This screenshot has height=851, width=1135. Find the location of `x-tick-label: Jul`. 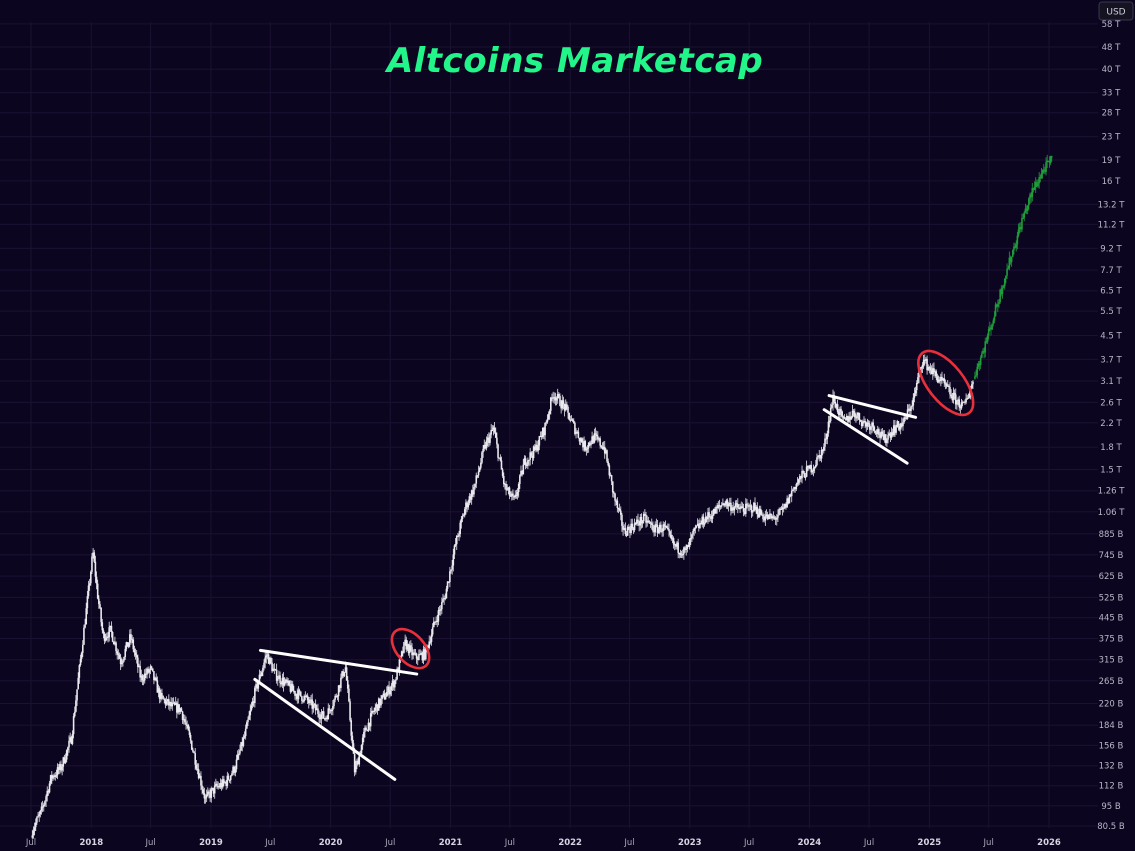

x-tick-label: Jul is located at coordinates (389, 843).